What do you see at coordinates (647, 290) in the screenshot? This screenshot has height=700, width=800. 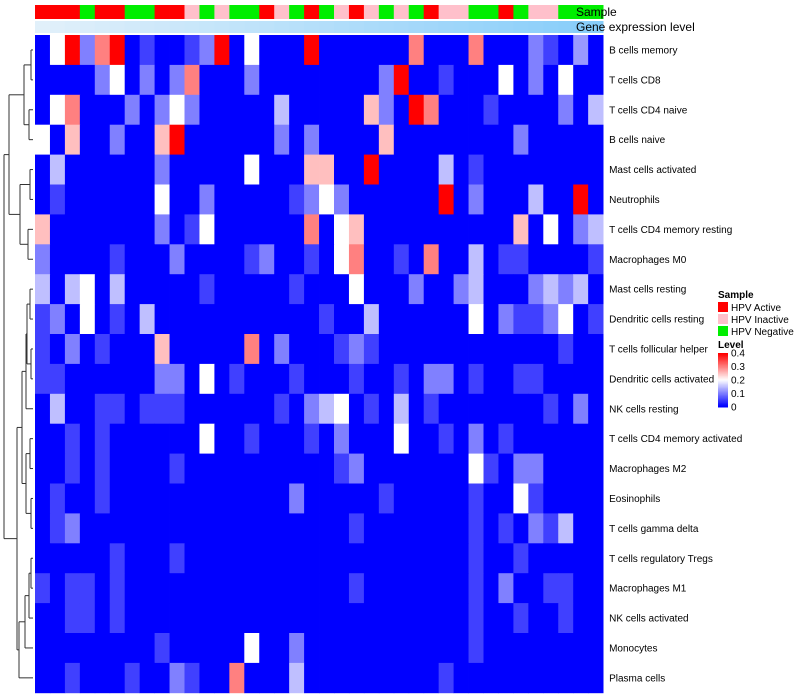 I see `row-label: Mast cells resting` at bounding box center [647, 290].